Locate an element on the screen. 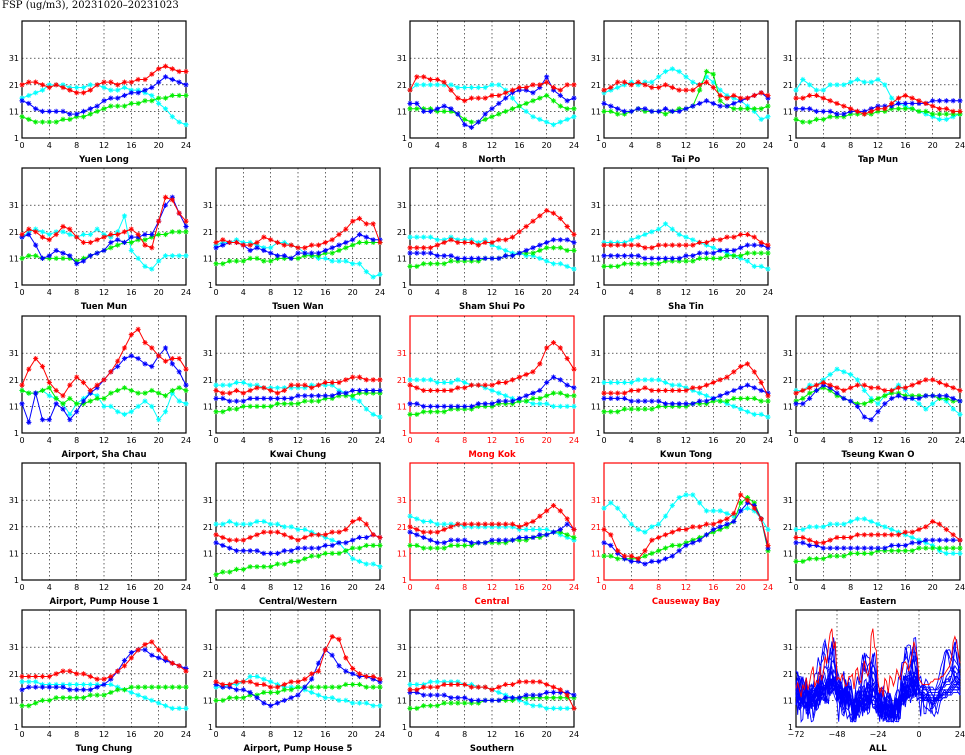 The height and width of the screenshot is (755, 965). panel-airport-pump-house-5-frame is located at coordinates (298, 668).